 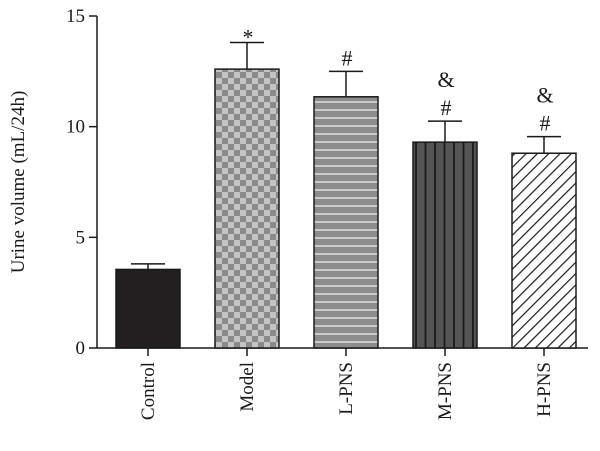 I want to click on significance-marks: * # # & # &, so click(x=398, y=80).